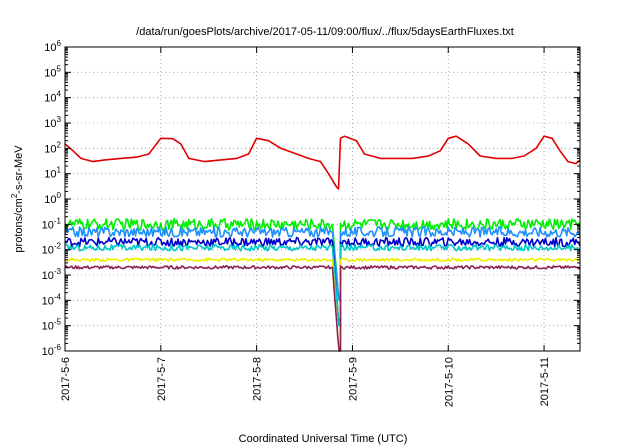 This screenshot has width=640, height=448. I want to click on y-tick-label: 10², so click(52, 147).